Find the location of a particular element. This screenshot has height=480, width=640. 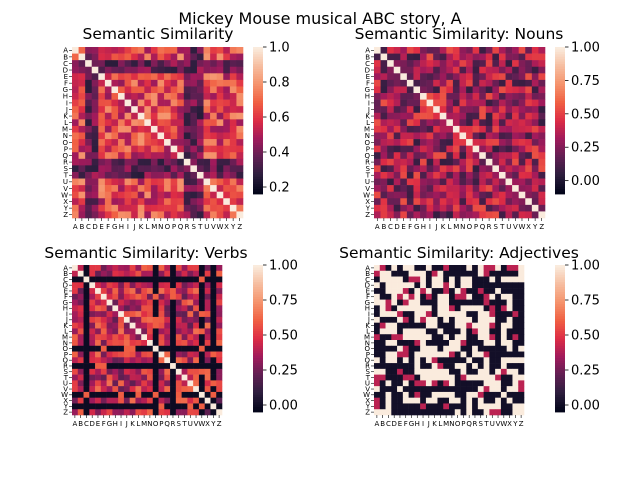

row-tick-label: O is located at coordinates (367, 143).